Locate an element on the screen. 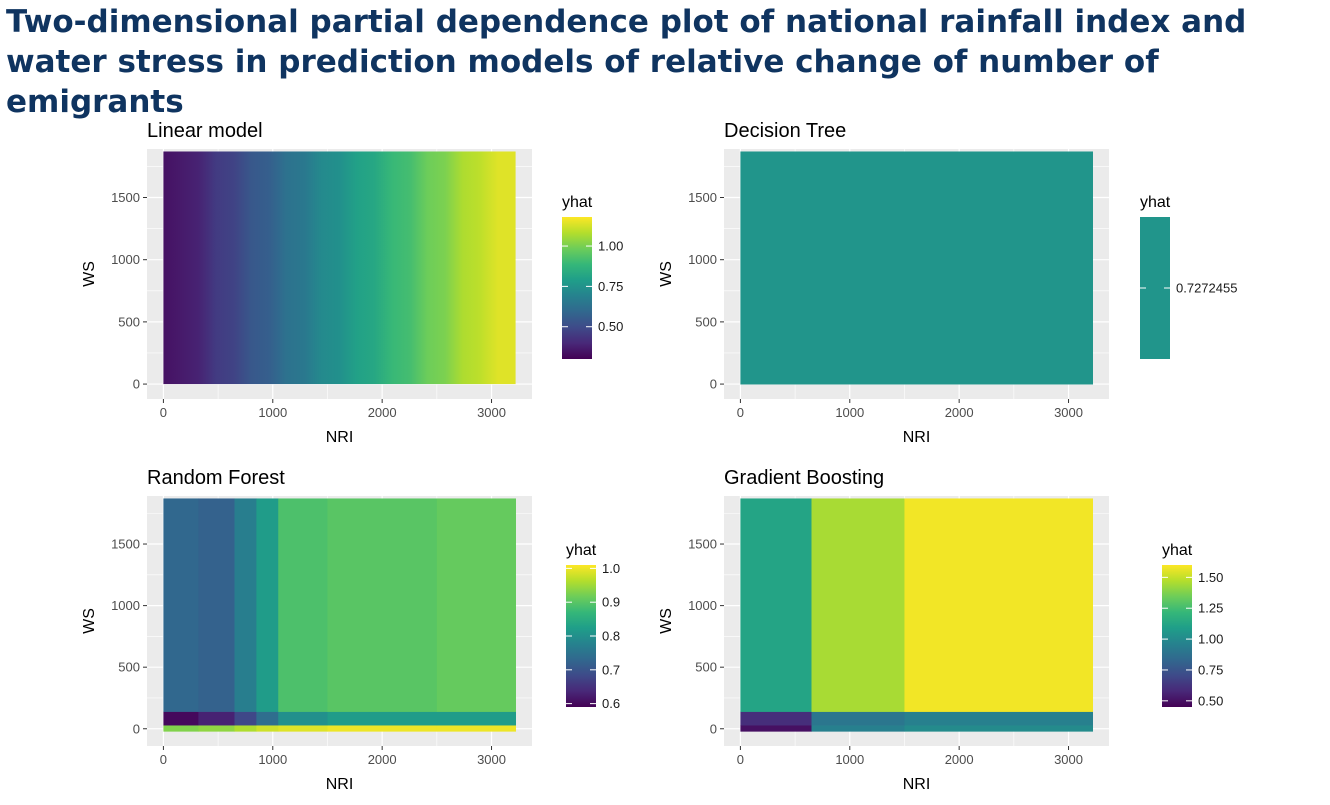  panel-title: Linear model is located at coordinates (205, 131).